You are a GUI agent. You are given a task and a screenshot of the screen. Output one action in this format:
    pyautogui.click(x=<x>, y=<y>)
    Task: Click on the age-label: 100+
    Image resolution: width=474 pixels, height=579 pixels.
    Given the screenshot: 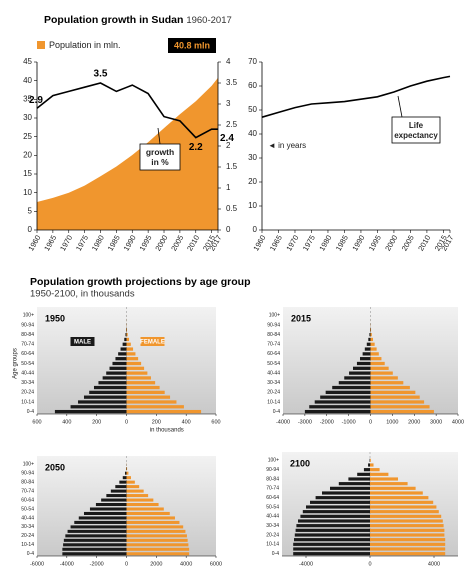 What is the action you would take?
    pyautogui.click(x=28, y=465)
    